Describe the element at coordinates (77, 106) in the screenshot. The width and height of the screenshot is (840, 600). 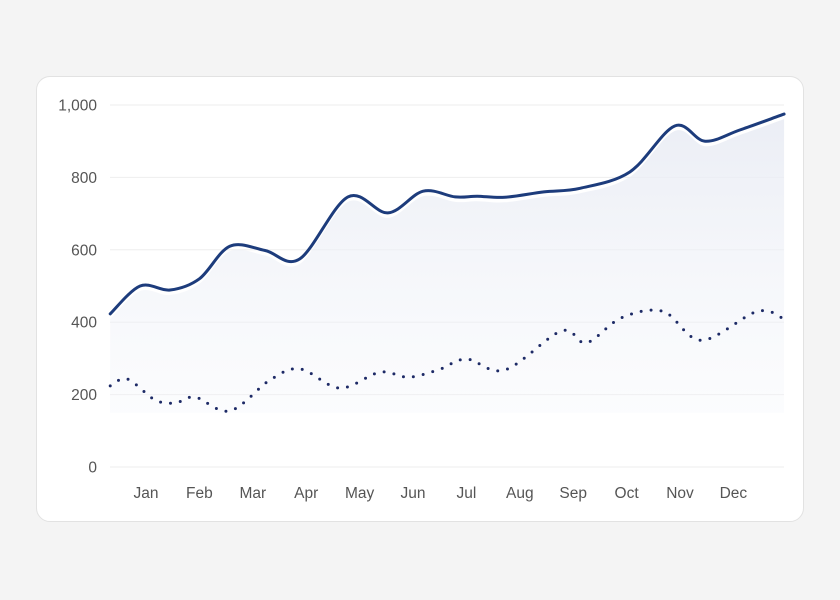
I see `y-tick-label: 1,000` at that location.